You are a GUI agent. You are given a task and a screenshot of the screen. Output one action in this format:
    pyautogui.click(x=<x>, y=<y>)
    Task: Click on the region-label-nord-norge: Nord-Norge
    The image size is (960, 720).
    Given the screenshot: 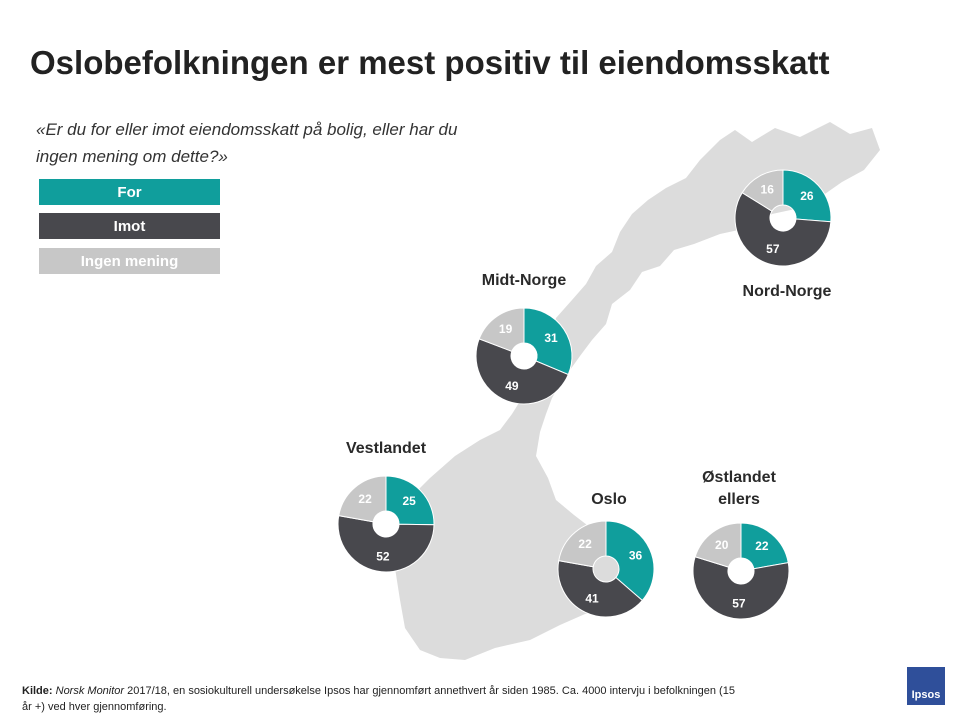 What is the action you would take?
    pyautogui.click(x=787, y=291)
    